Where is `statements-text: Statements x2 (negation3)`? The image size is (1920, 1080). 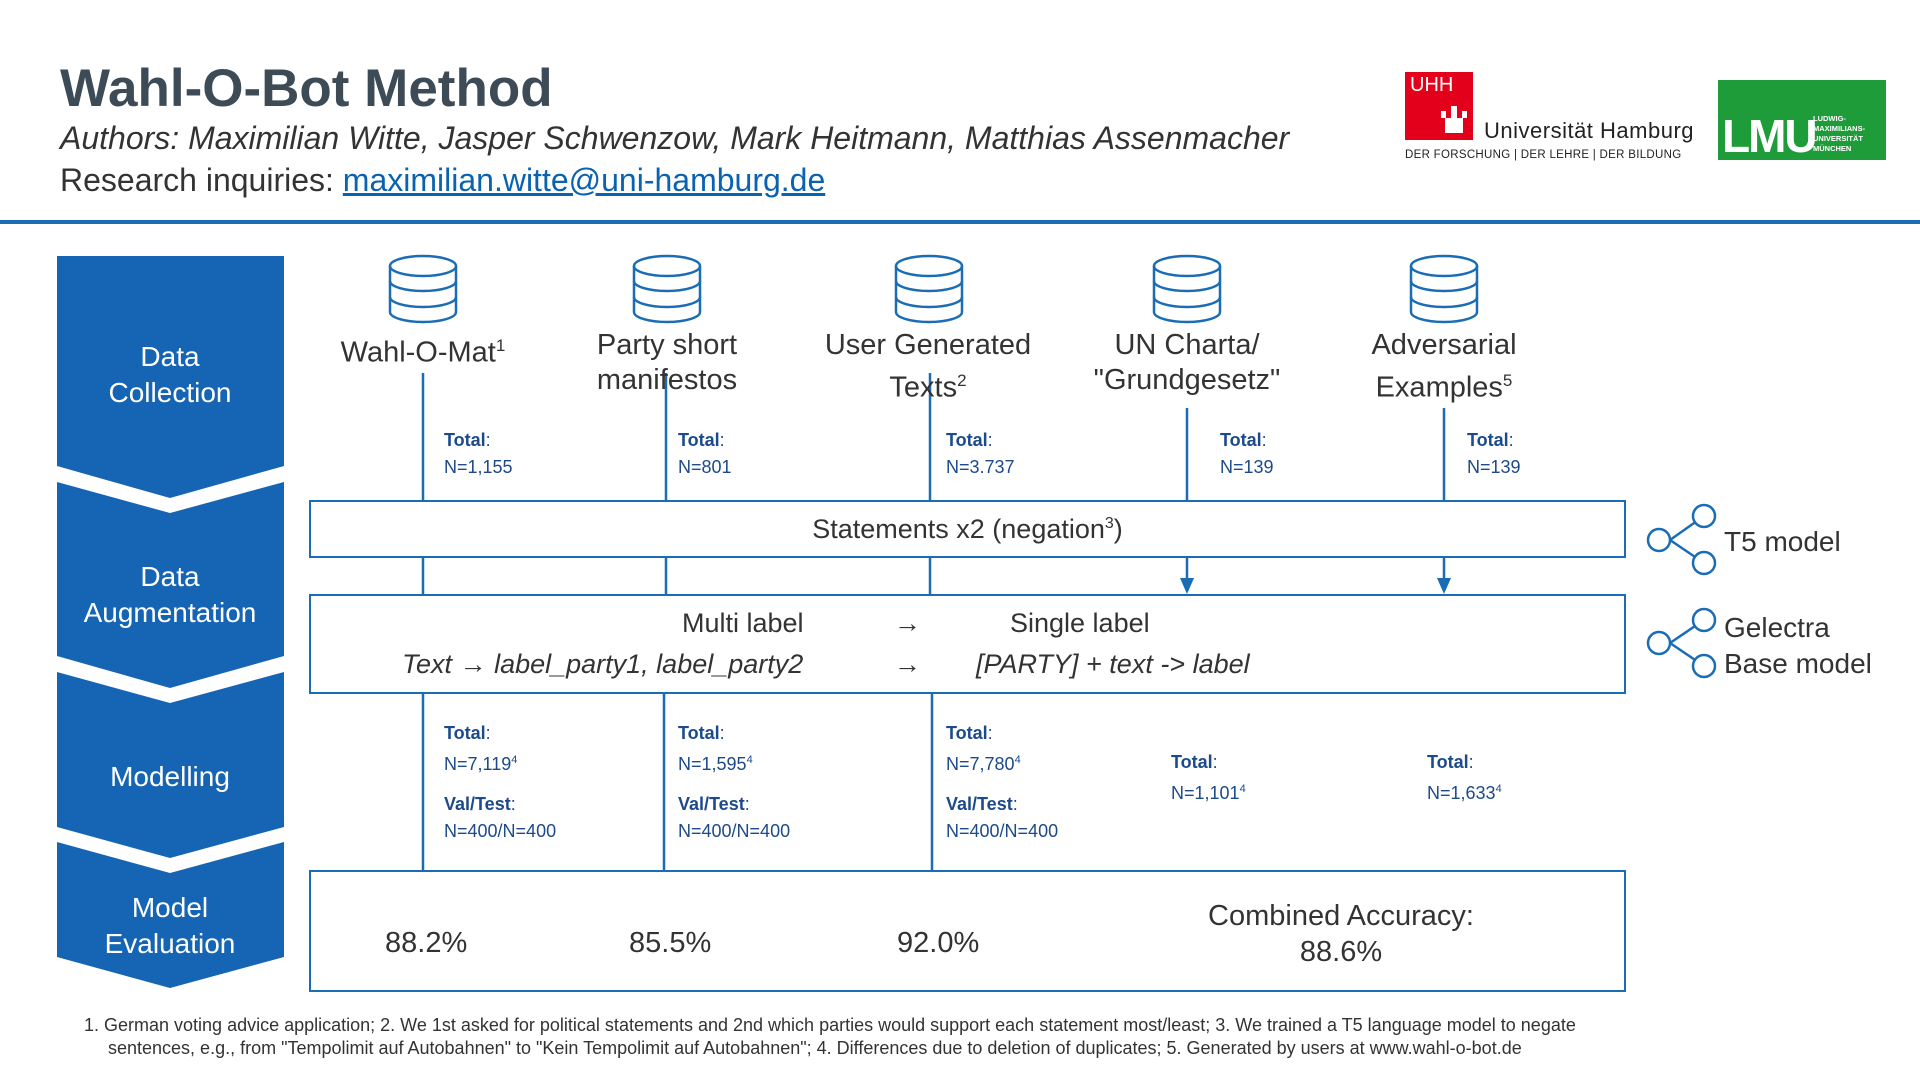 statements-text: Statements x2 (negation3) is located at coordinates (967, 529).